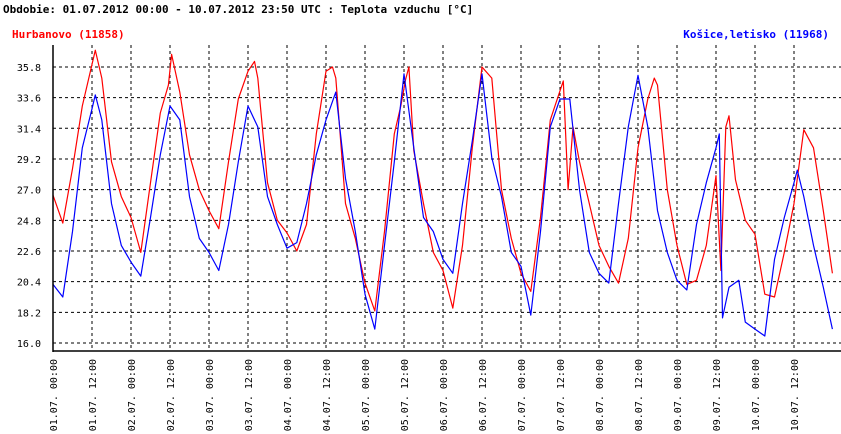  What do you see at coordinates (678, 395) in the screenshot?
I see `x-tick-label: 09.07. 00:00` at bounding box center [678, 395].